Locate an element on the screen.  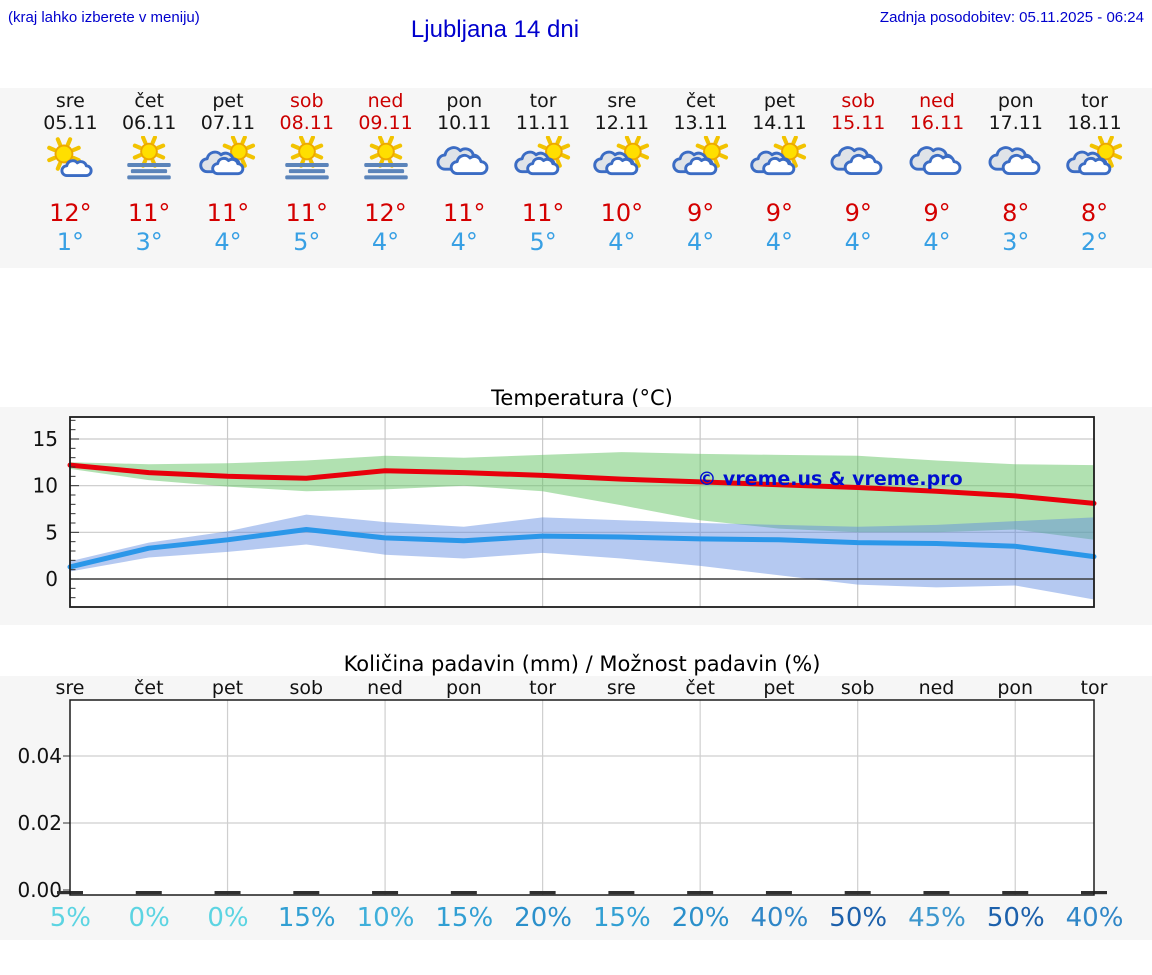
day-column: sre 05.11 12° 1° is located at coordinates (70, 173).